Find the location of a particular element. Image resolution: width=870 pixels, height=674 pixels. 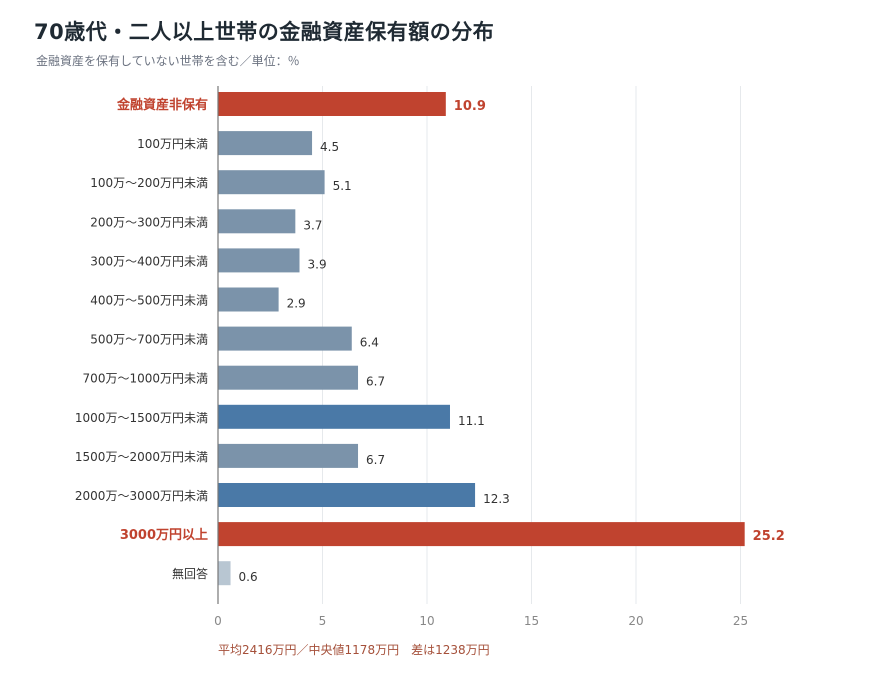

value-label: 12.3 is located at coordinates (496, 499).